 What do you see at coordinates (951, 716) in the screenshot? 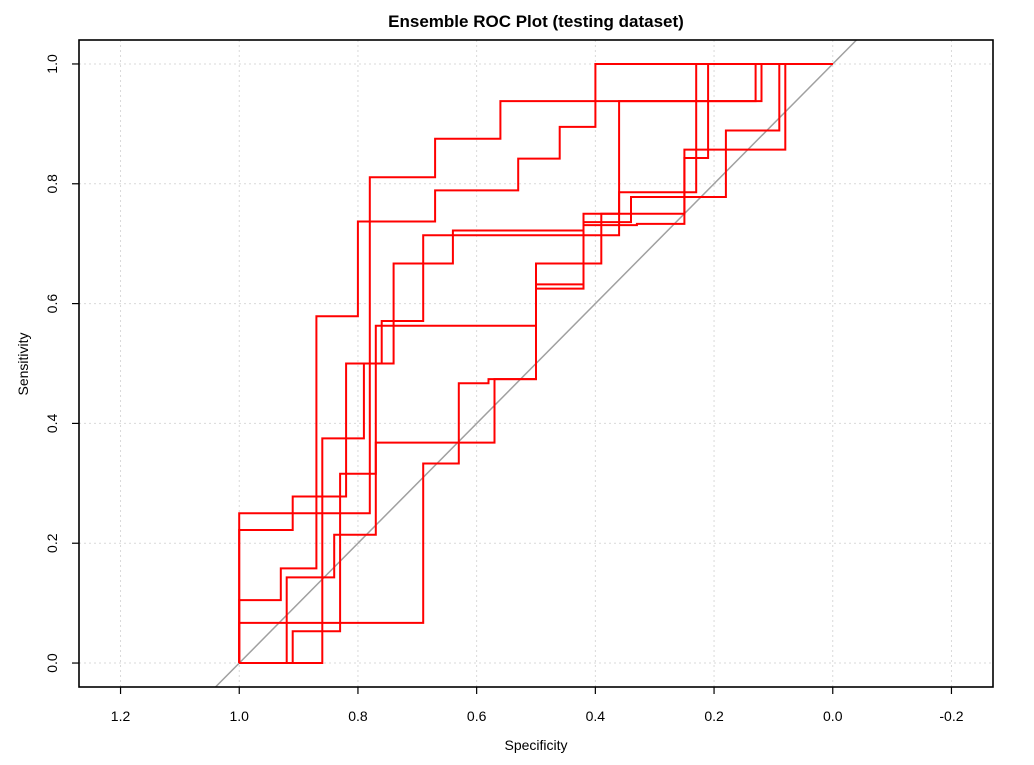
I see `x-tick-label-7: -0.2` at bounding box center [951, 716].